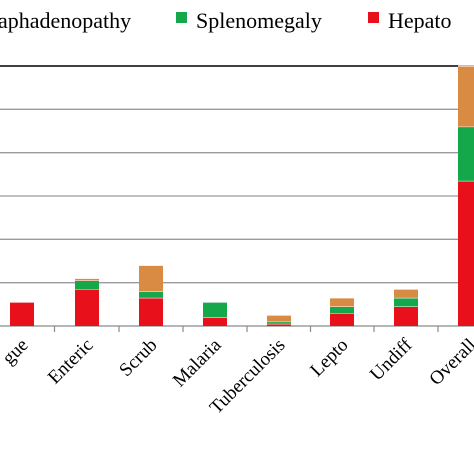 The width and height of the screenshot is (474, 474). Describe the element at coordinates (329, 358) in the screenshot. I see `x-tick-label: Lepto` at that location.